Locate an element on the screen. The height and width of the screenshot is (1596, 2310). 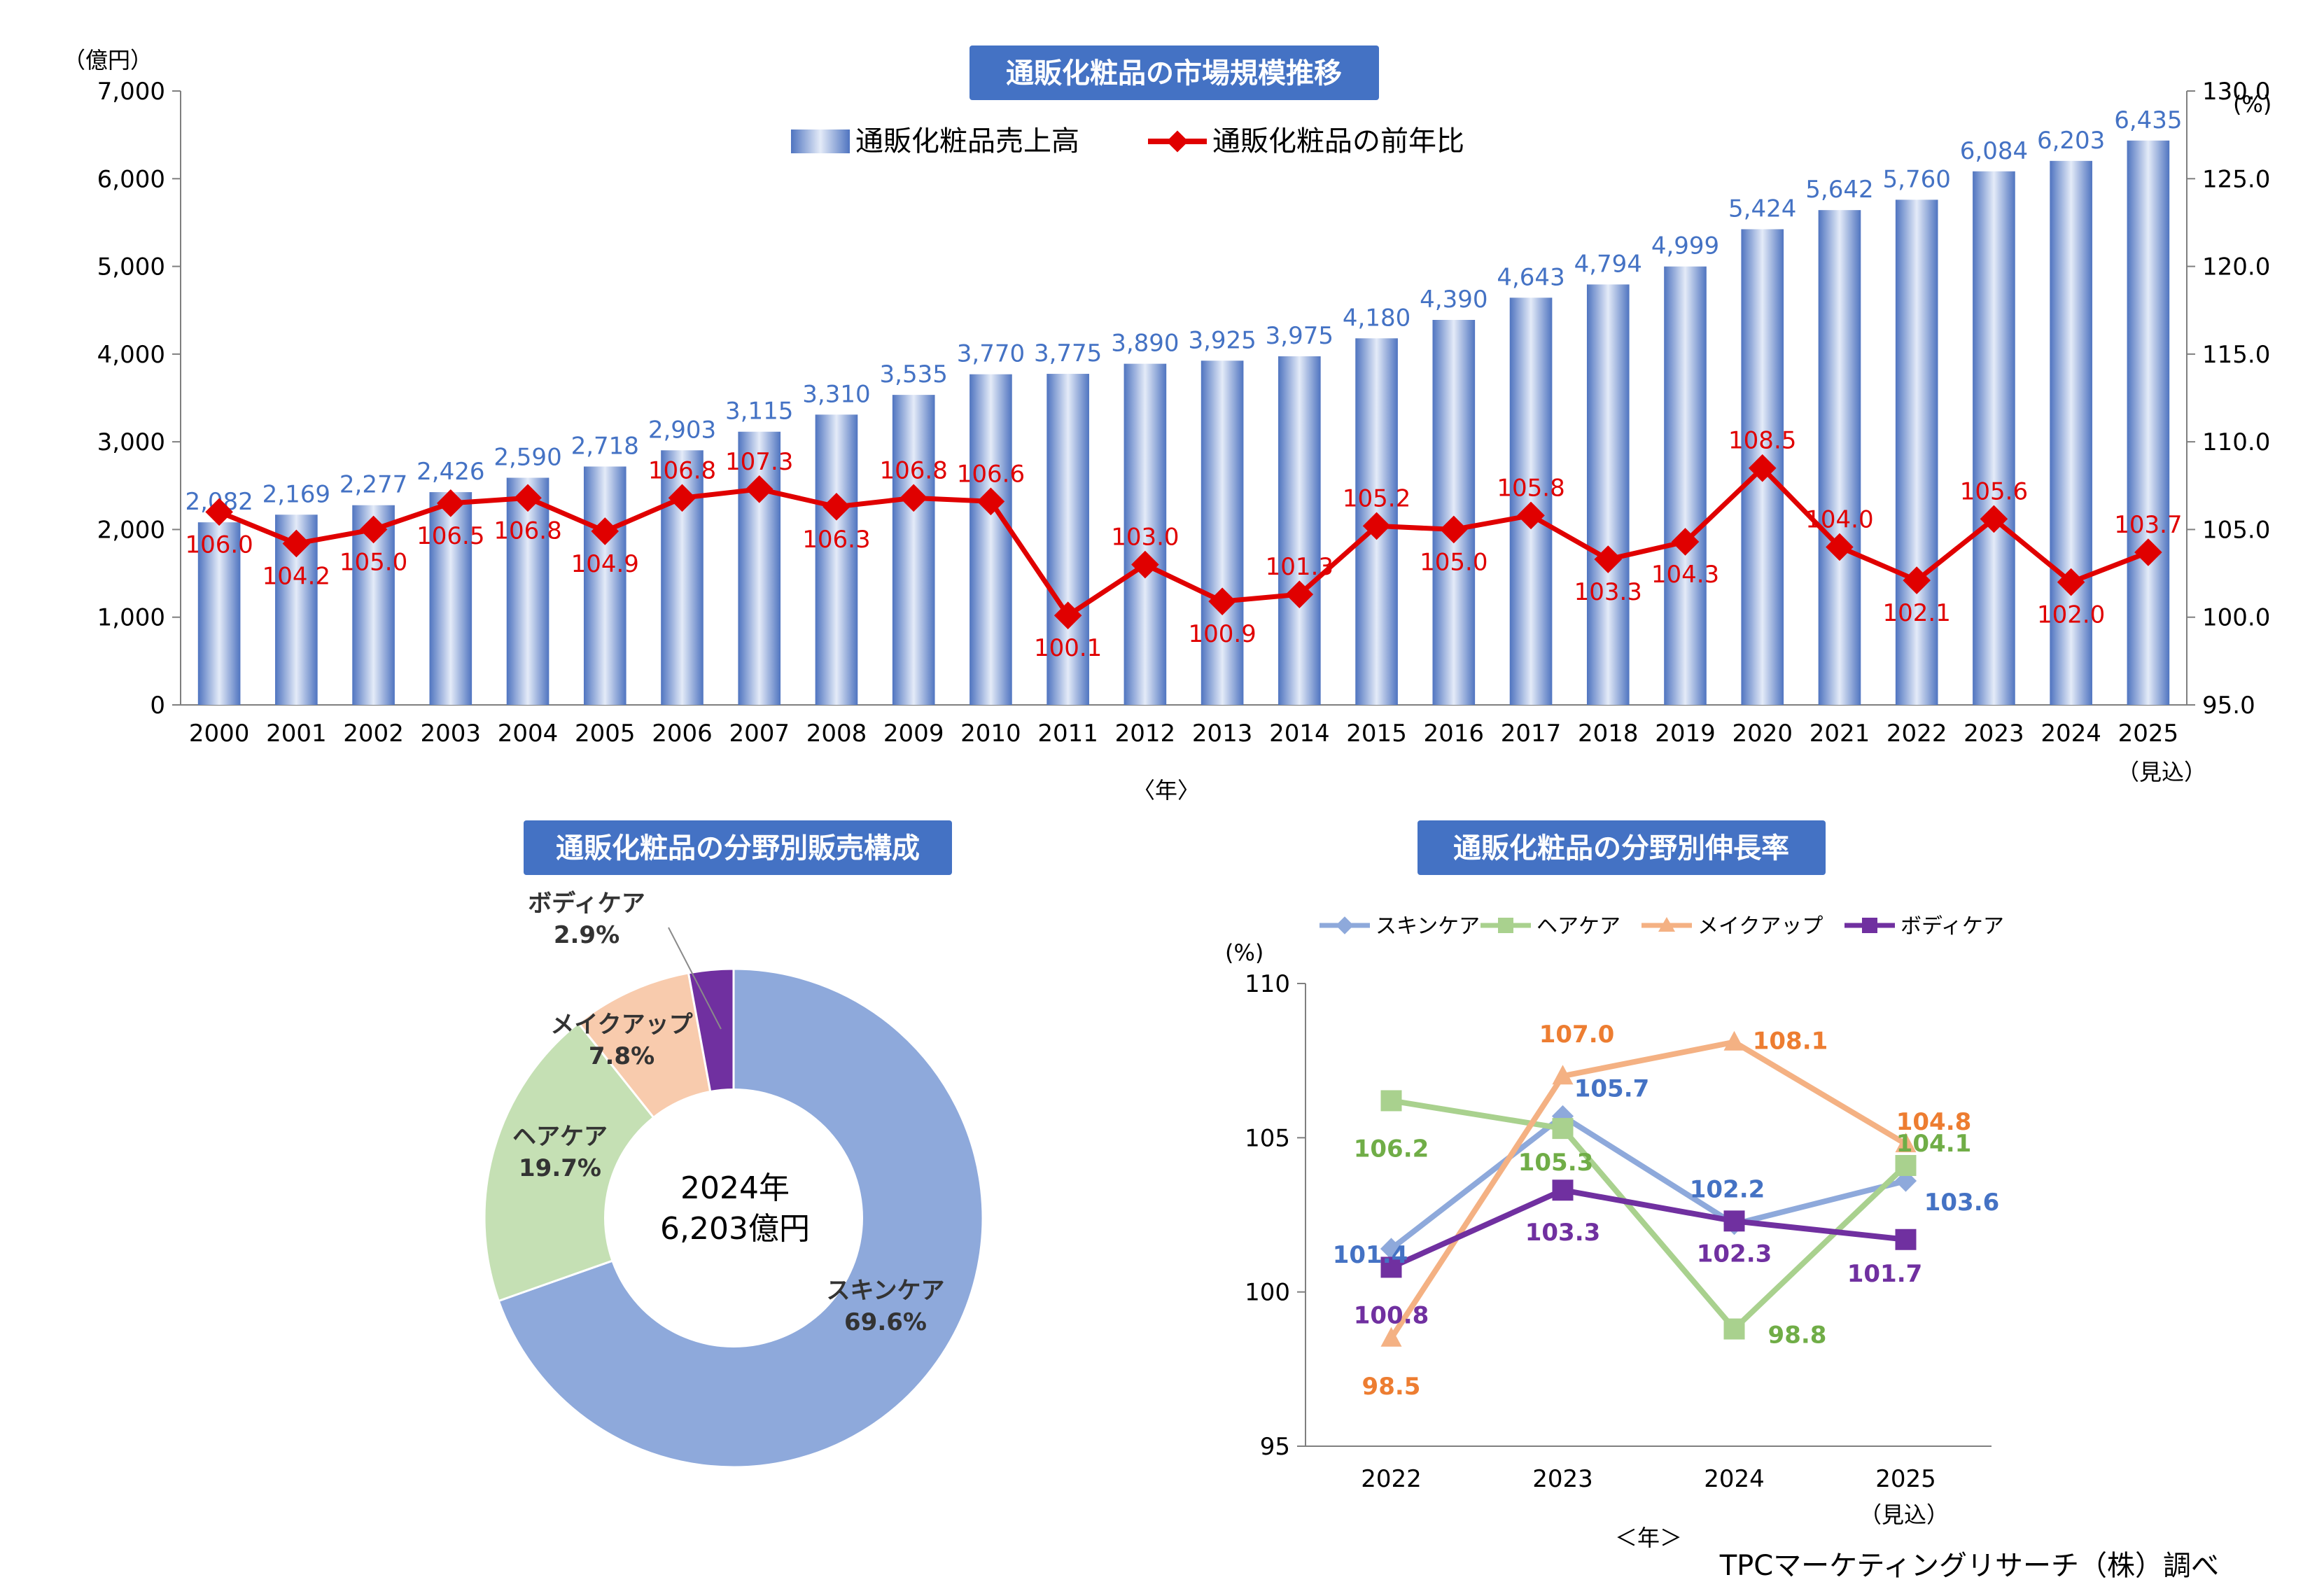
yoy-data-label: 105.8 is located at coordinates (1530, 488).